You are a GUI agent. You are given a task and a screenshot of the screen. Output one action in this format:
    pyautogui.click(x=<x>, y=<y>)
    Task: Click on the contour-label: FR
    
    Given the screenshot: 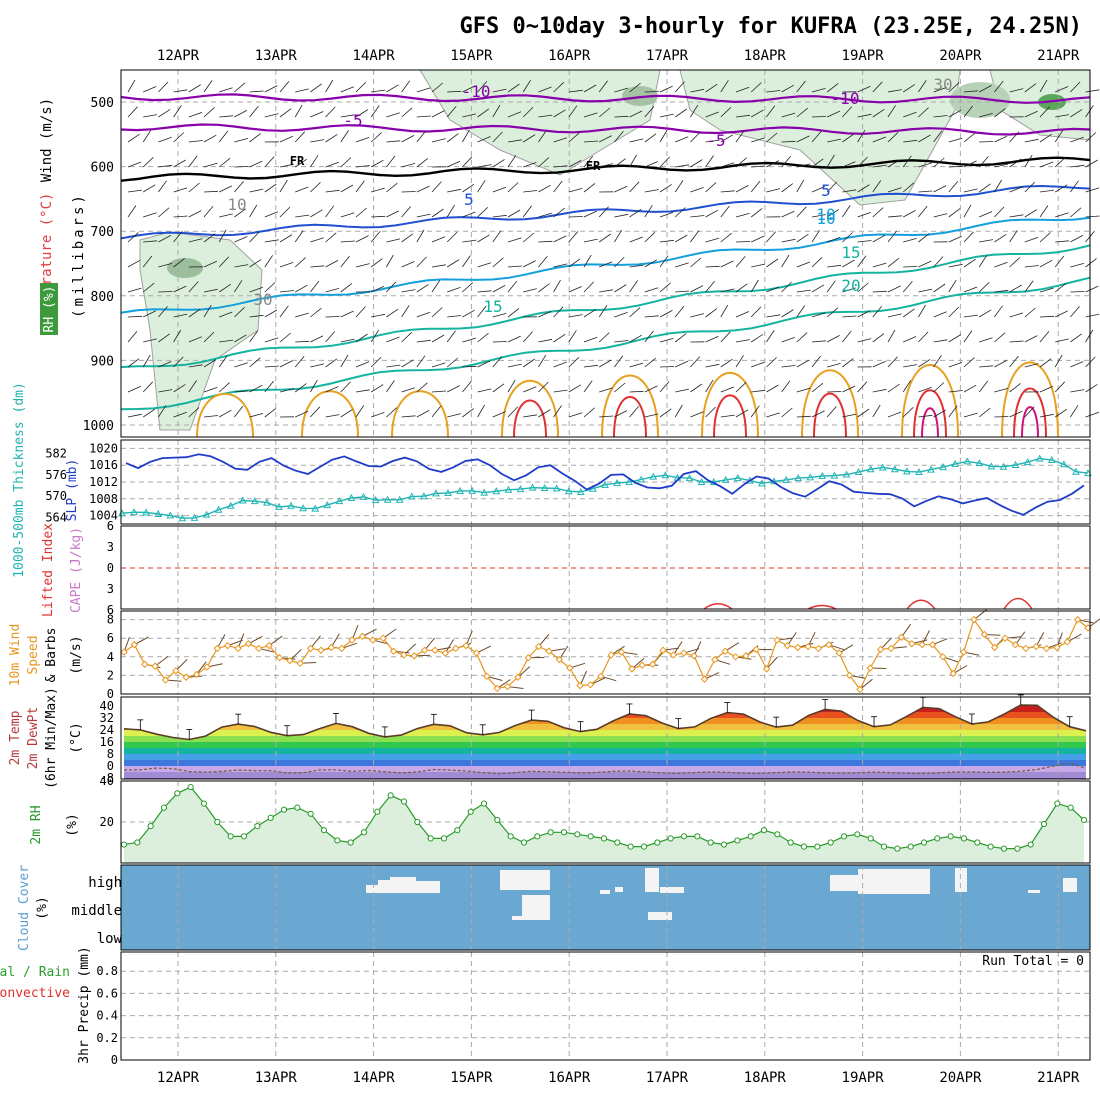 What is the action you would take?
    pyautogui.click(x=297, y=161)
    